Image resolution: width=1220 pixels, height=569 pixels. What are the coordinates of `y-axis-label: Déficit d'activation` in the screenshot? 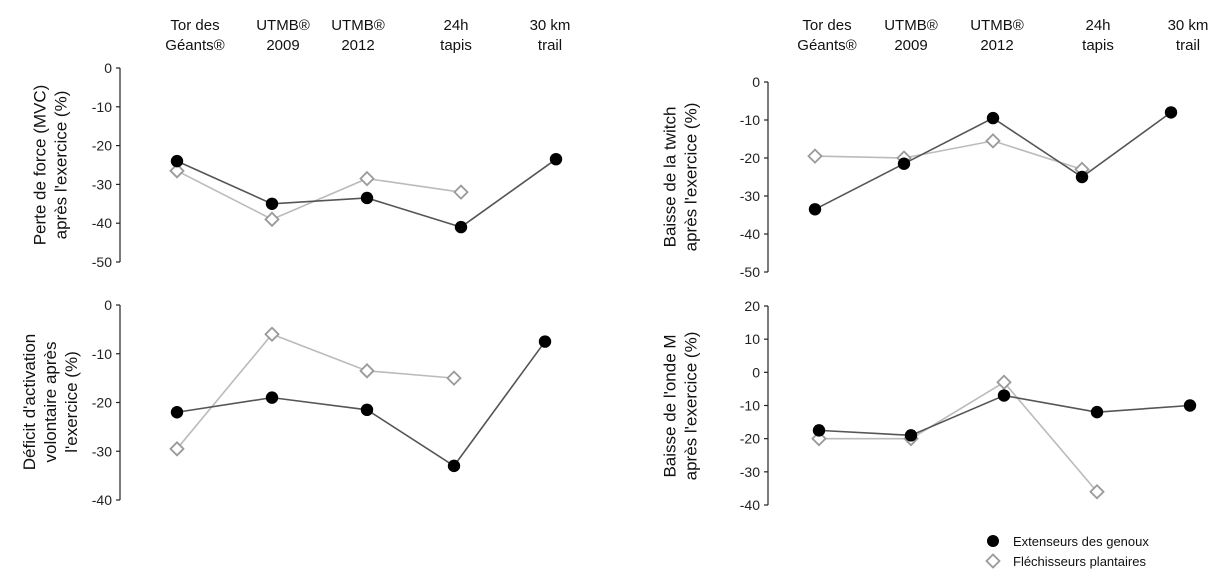 It's located at (29, 402).